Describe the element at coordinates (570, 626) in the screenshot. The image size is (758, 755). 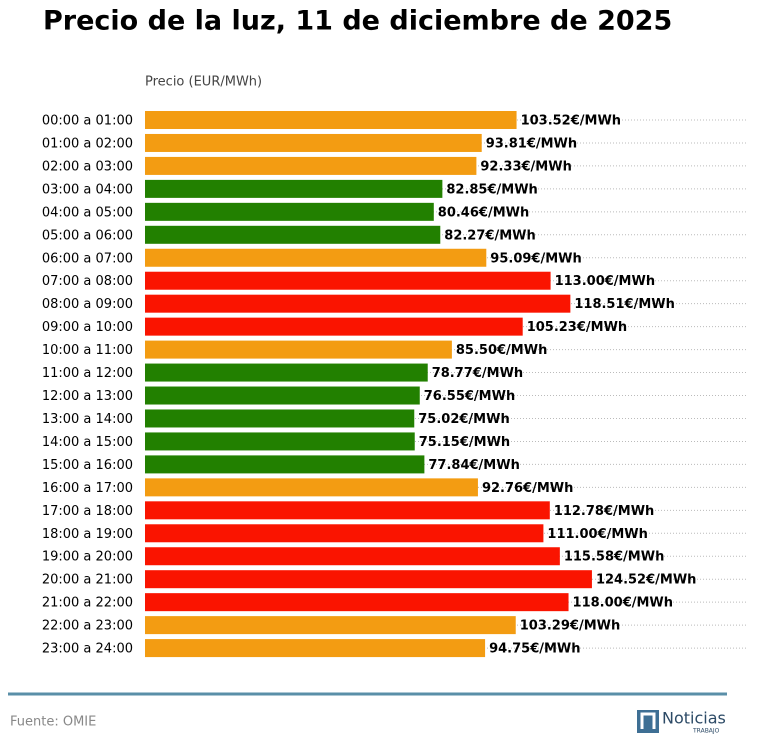
I see `value-label: 103.29€/MWh` at that location.